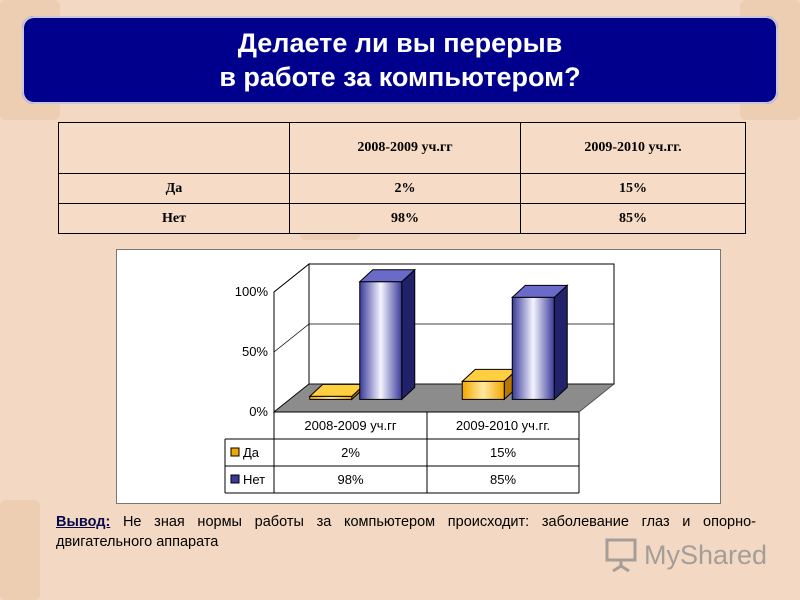 The height and width of the screenshot is (600, 800). Describe the element at coordinates (174, 188) in the screenshot. I see `table-row-label: Да` at that location.